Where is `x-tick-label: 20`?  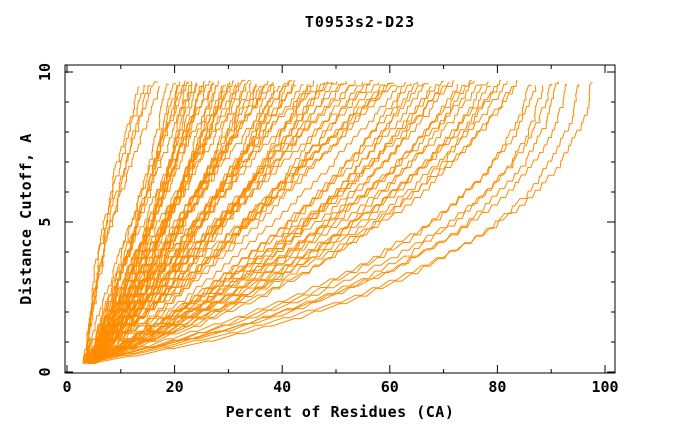 x-tick-label: 20 is located at coordinates (175, 387).